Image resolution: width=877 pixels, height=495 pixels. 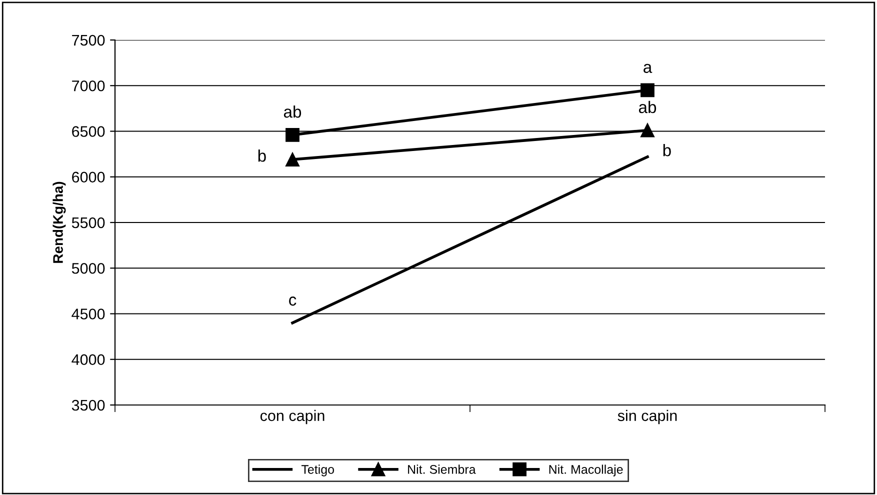 I want to click on y-tick-label: 5000, so click(x=88, y=268).